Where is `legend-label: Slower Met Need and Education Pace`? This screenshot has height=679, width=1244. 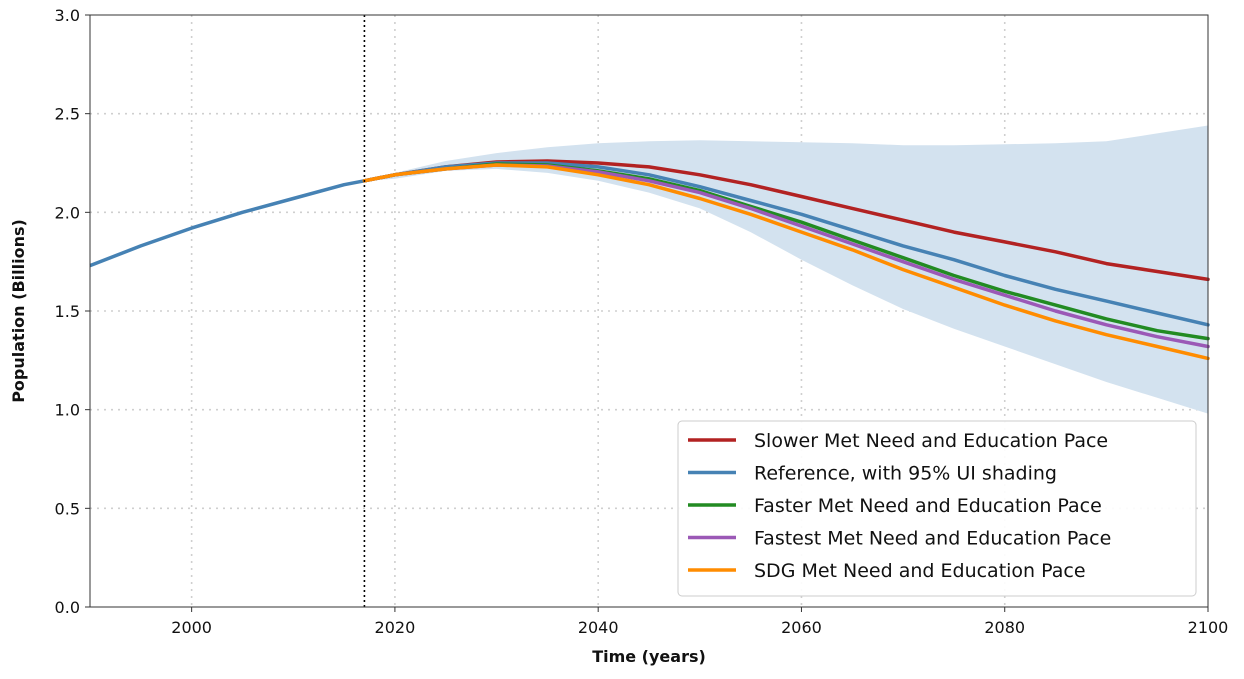
legend-label: Slower Met Need and Education Pace is located at coordinates (931, 441).